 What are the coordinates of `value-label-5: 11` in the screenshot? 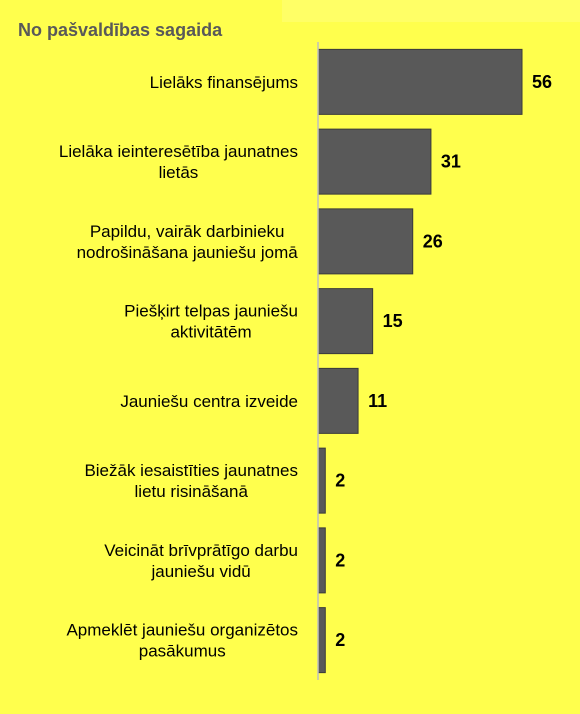 It's located at (377, 401).